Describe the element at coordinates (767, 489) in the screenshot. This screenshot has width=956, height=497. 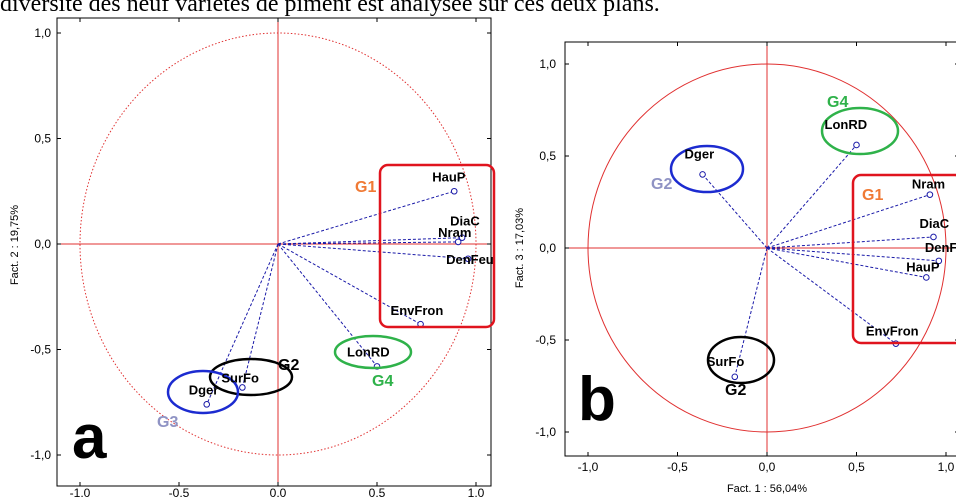
I see `x-axis-label: Fact. 1 : 56,04%` at that location.